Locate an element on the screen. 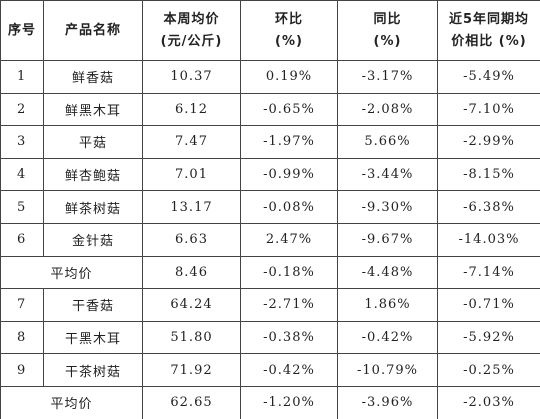  header-cell: 本周均价 (元/公斤) is located at coordinates (191, 30).